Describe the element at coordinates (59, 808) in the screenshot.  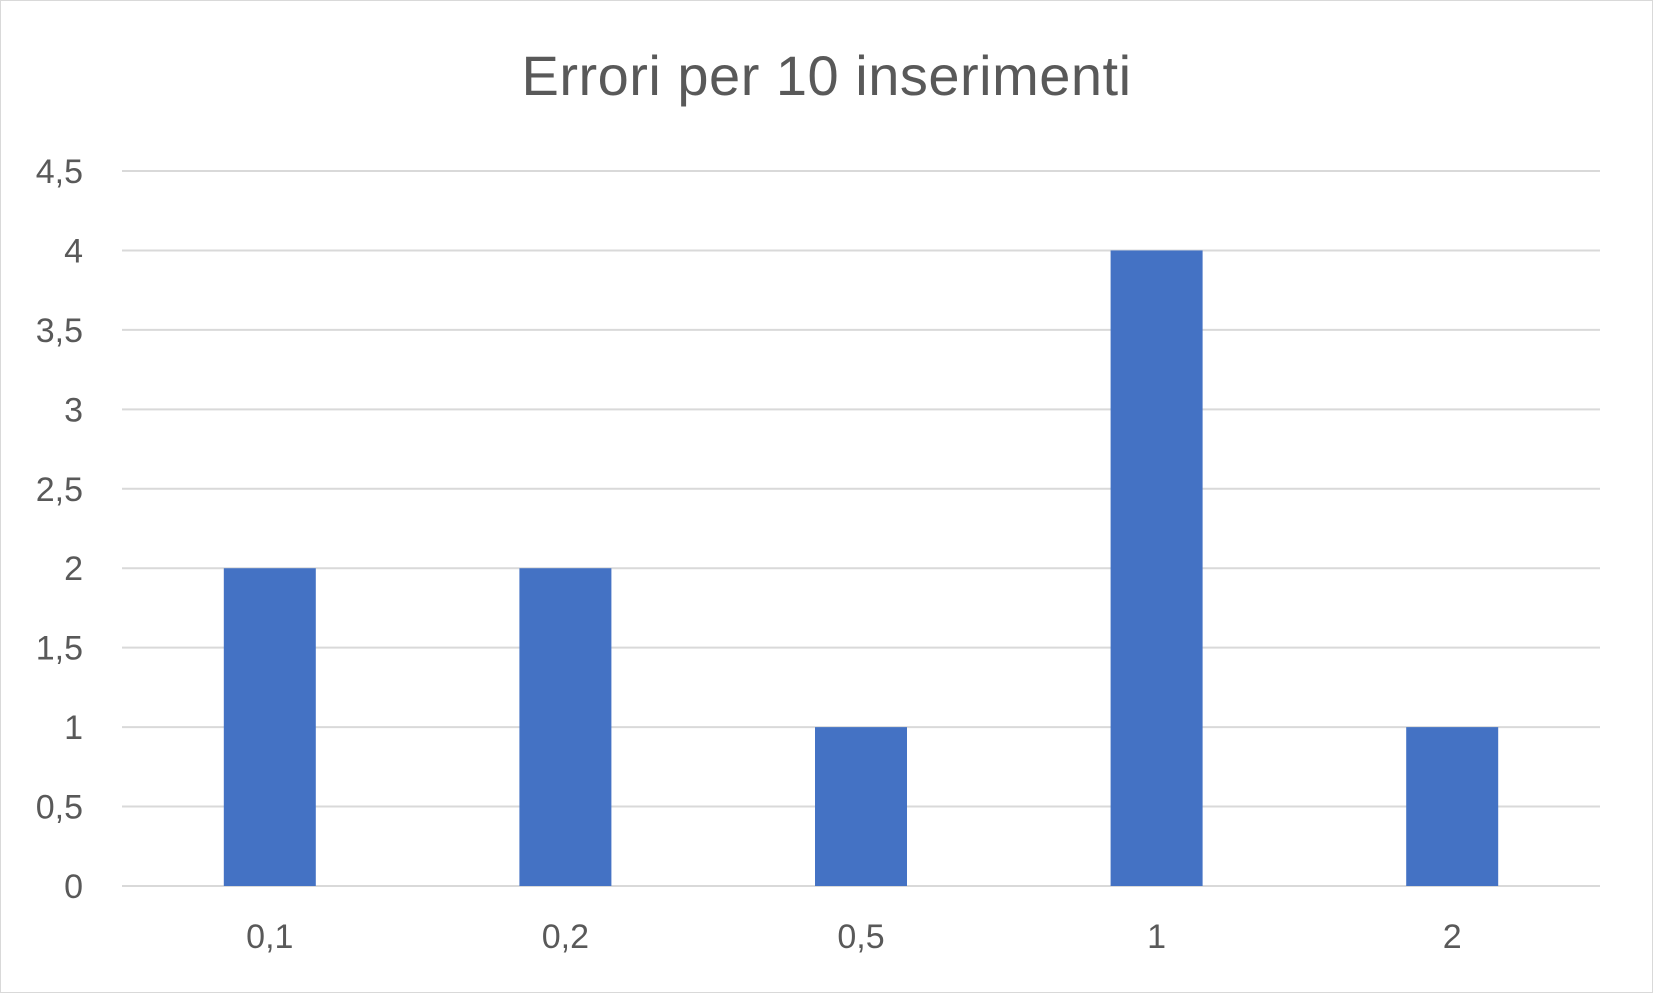
I see `y-tick-label: 0,5` at that location.